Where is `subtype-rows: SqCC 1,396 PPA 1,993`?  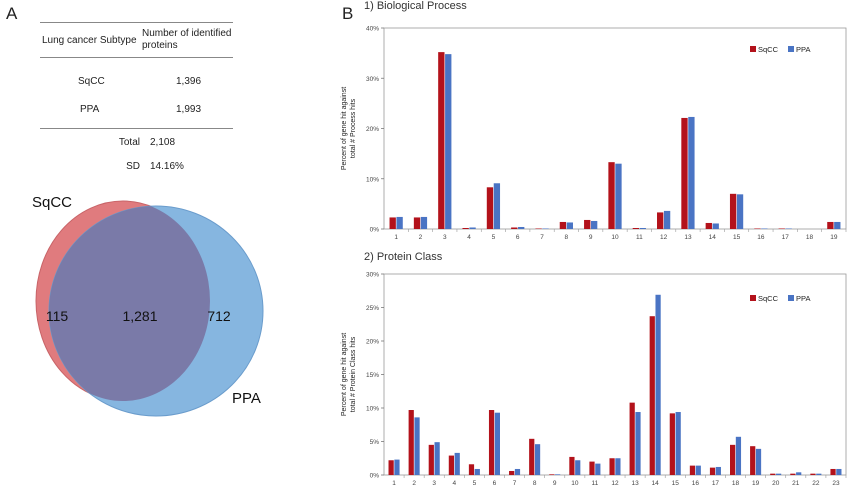
subtype-rows: SqCC 1,396 PPA 1,993 is located at coordinates (136, 93).